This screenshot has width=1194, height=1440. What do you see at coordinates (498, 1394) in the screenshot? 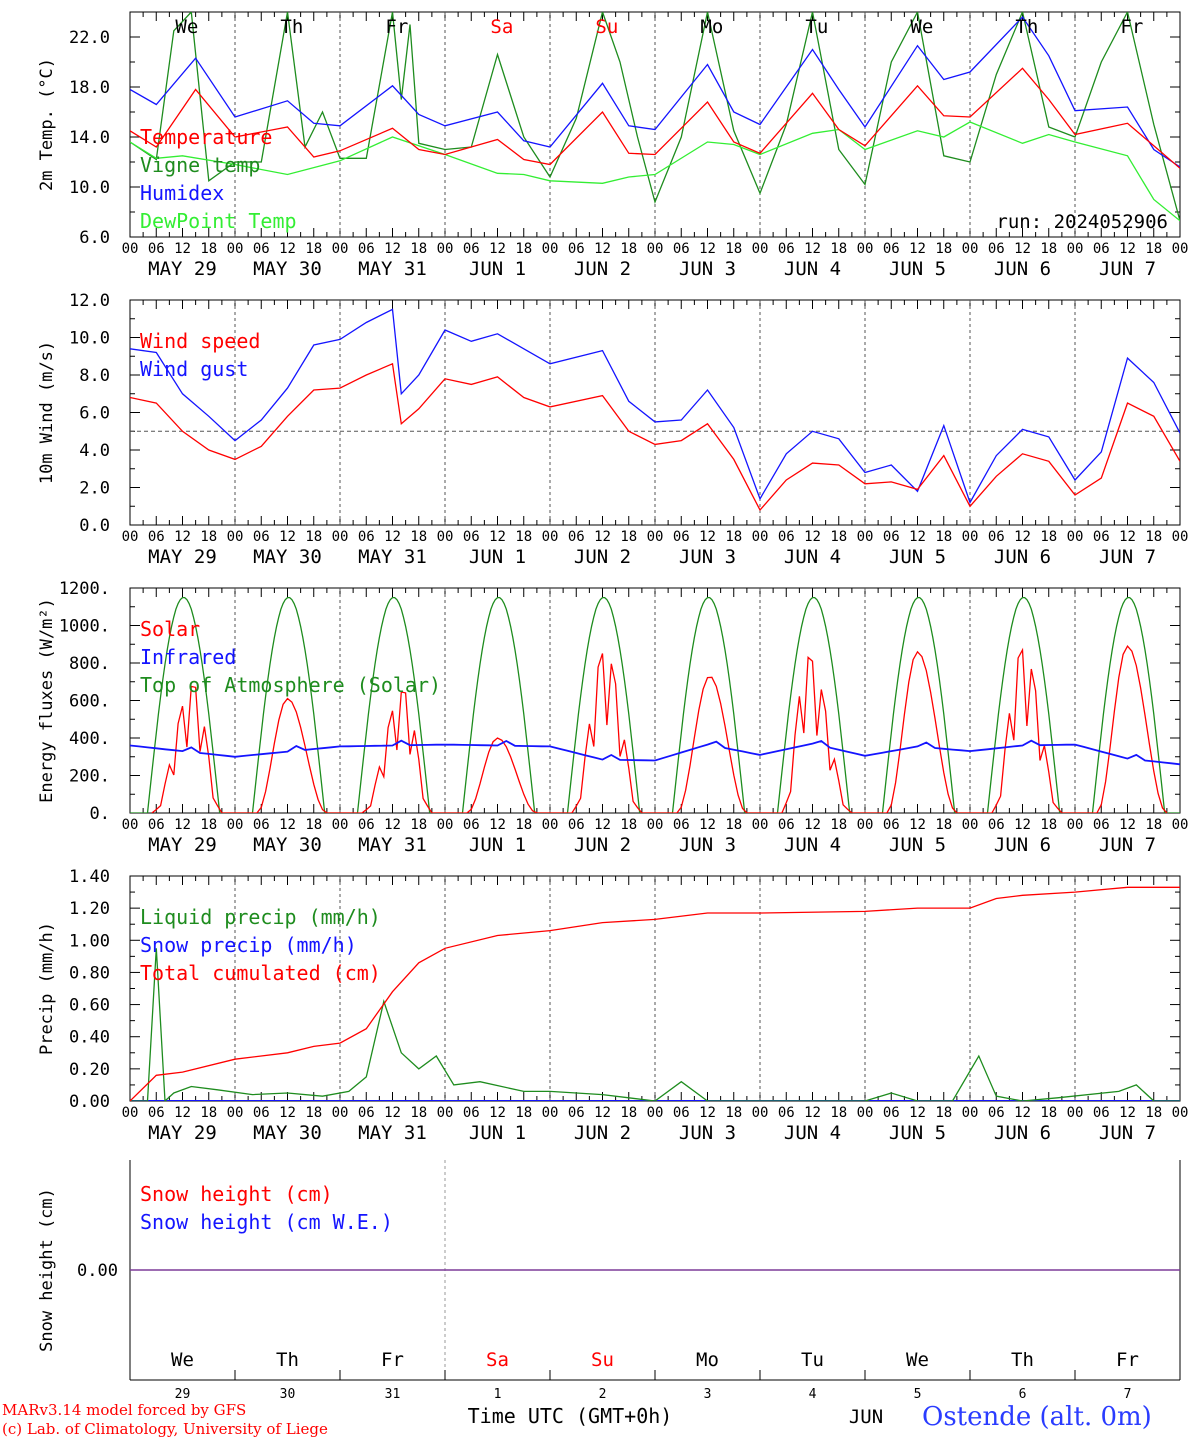
I see `day-number-label: 1` at bounding box center [498, 1394].